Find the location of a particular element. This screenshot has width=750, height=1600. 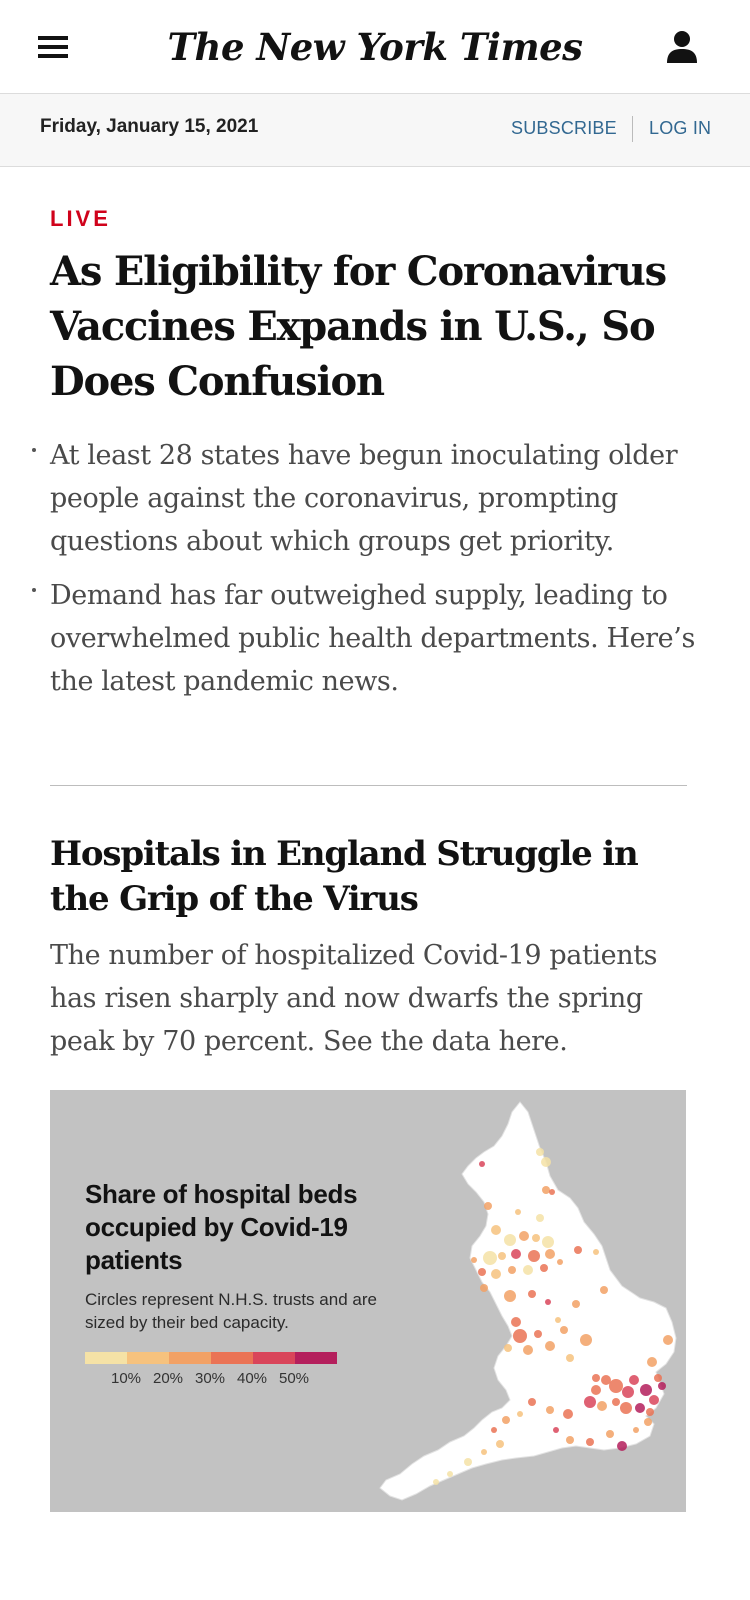

legend-label: 30% is located at coordinates (210, 1378).